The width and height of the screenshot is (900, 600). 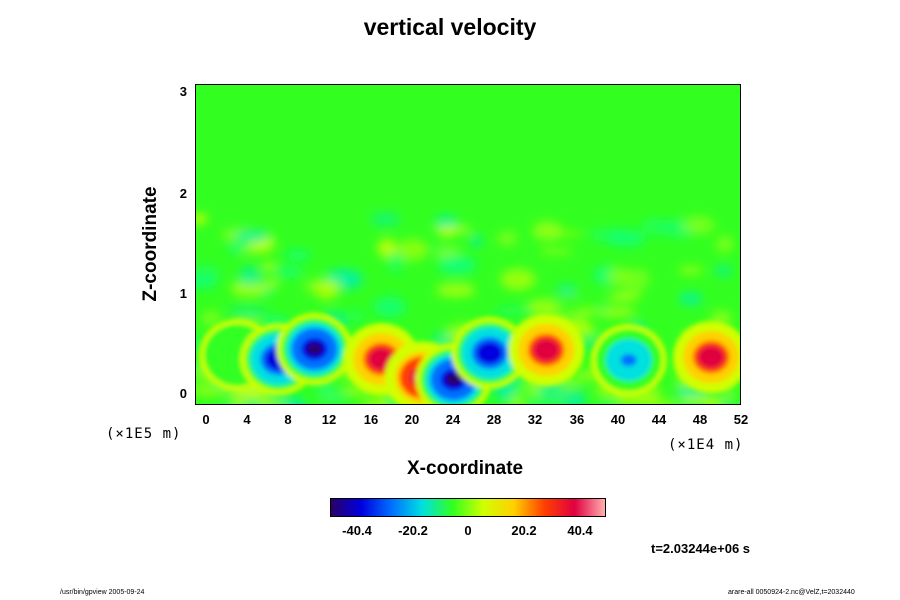 I want to click on colorbar-tick-label: 40.4, so click(x=580, y=530).